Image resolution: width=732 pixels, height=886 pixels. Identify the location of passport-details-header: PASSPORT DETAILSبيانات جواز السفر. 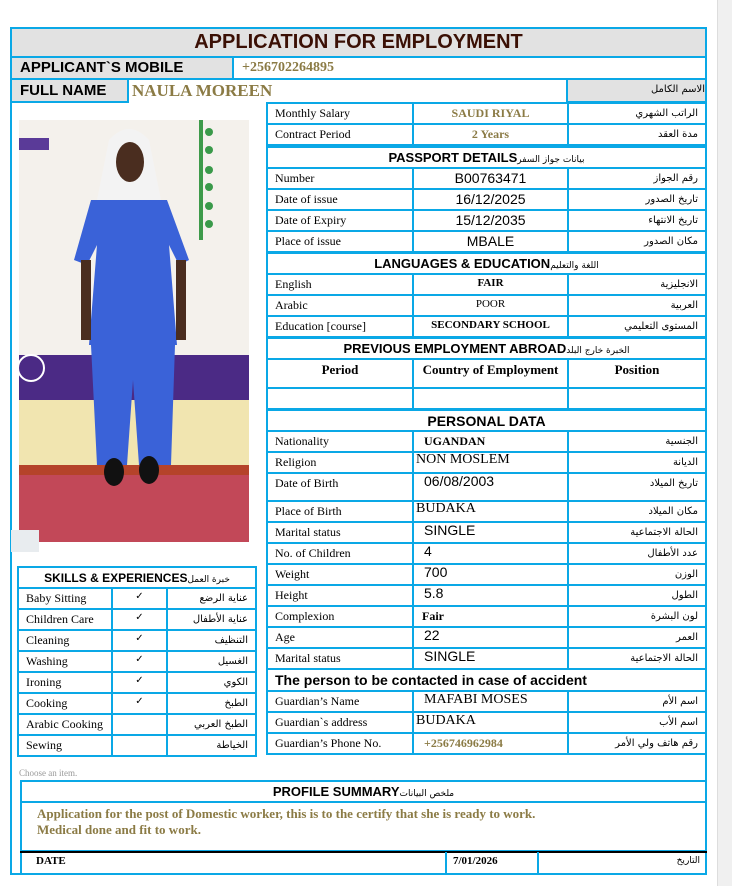
(486, 157).